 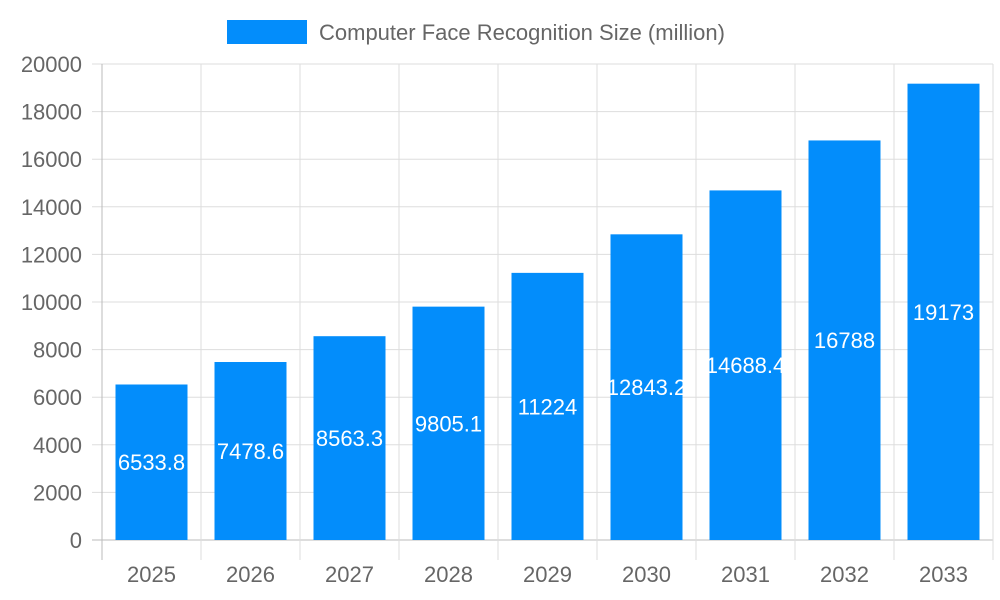 I want to click on x-tick-label: 2026, so click(x=250, y=574).